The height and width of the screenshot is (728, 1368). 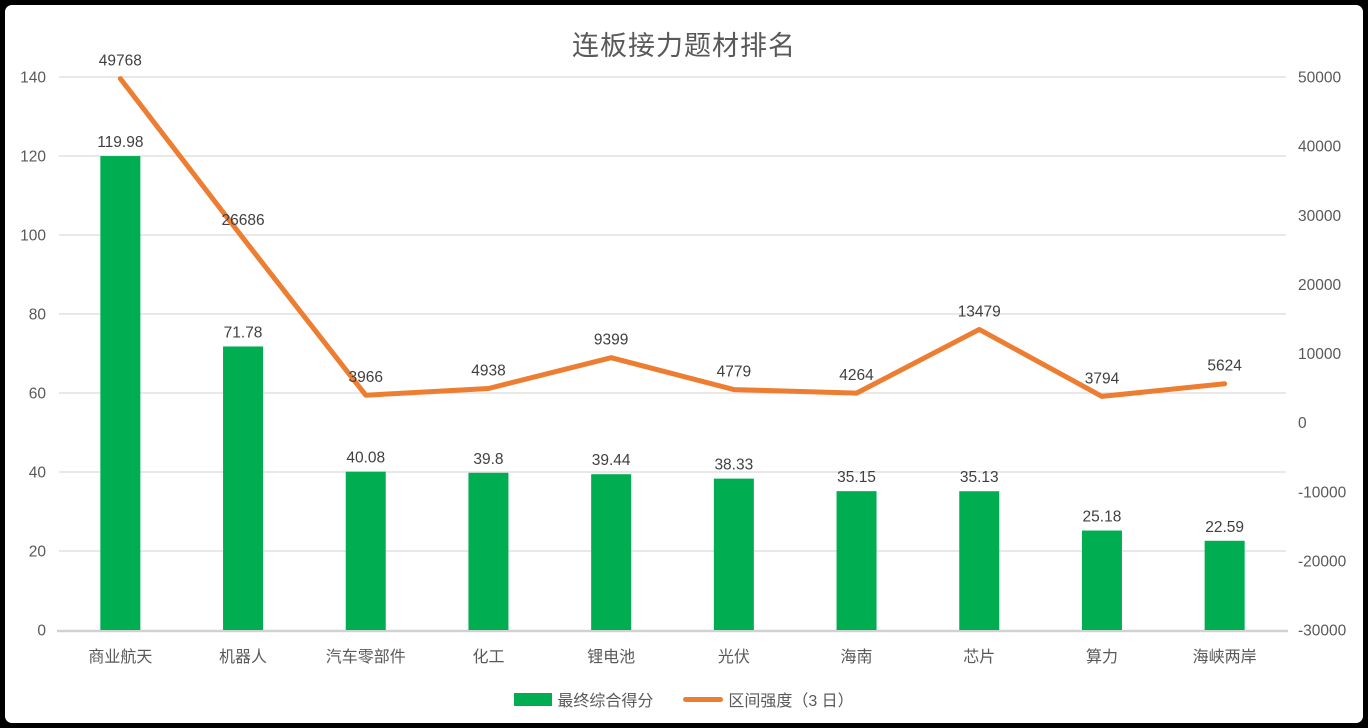 I want to click on legend-item-bar-series: 最终综合得分, so click(x=583, y=699).